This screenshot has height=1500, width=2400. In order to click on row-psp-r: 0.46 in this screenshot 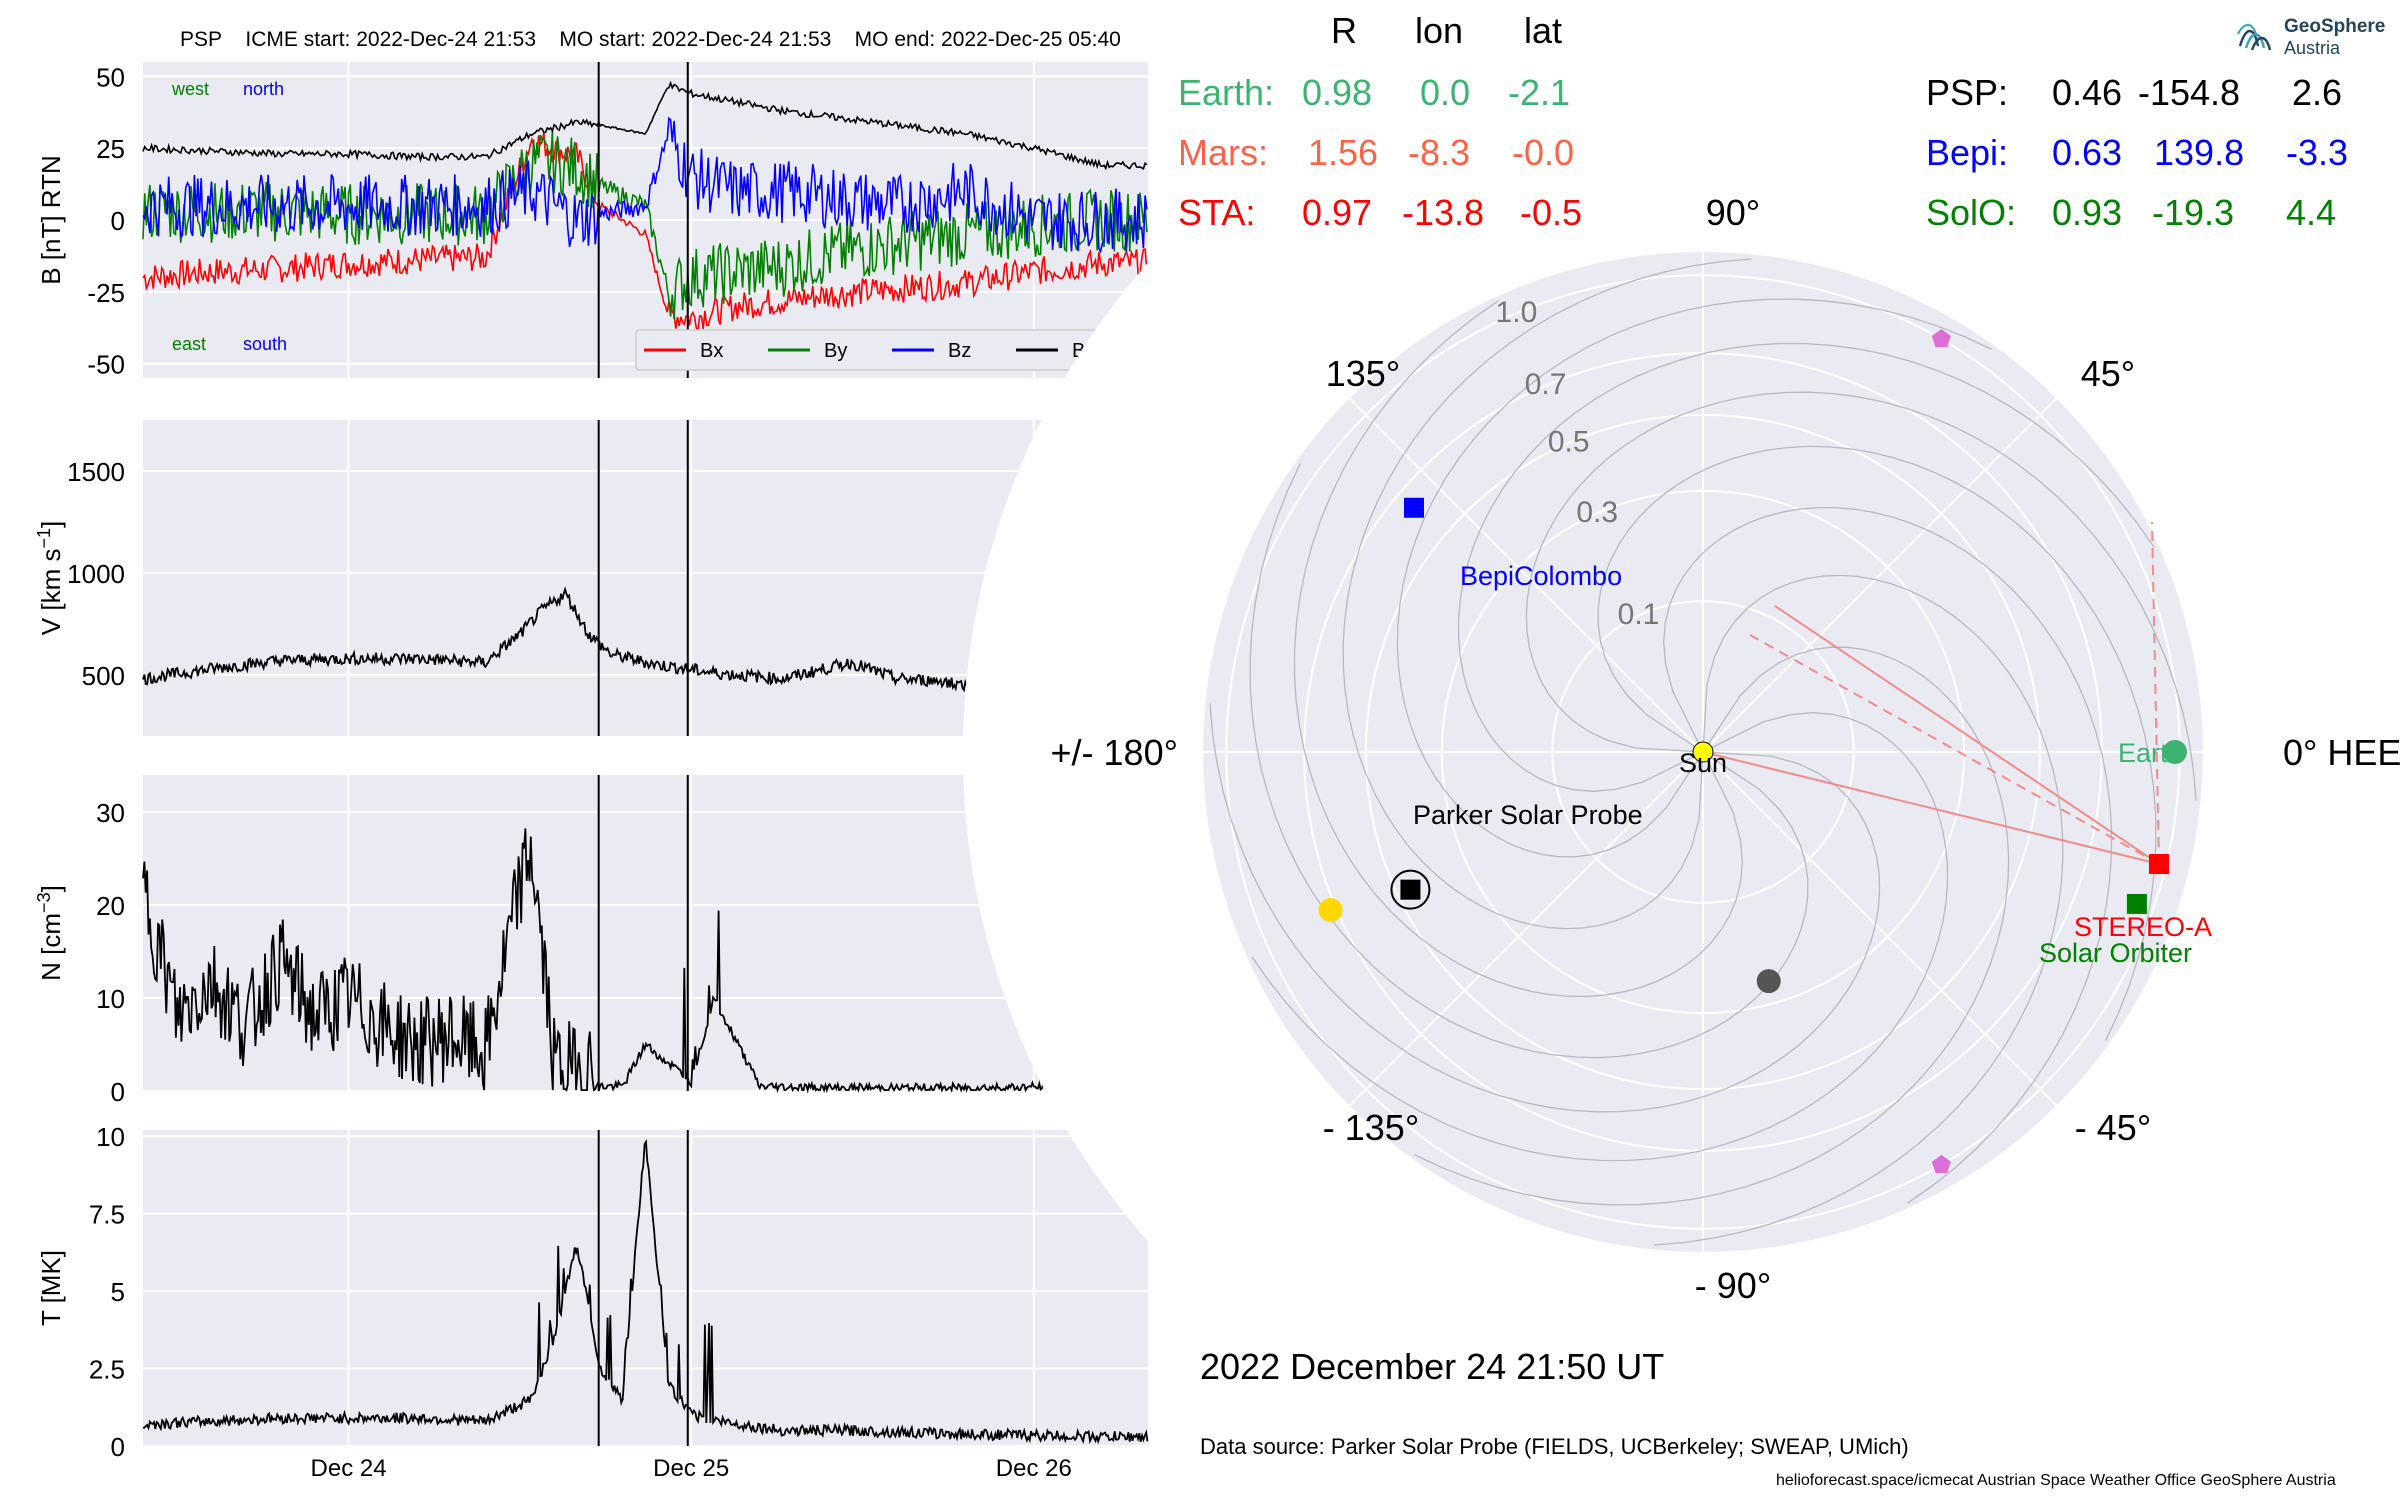, I will do `click(2087, 92)`.